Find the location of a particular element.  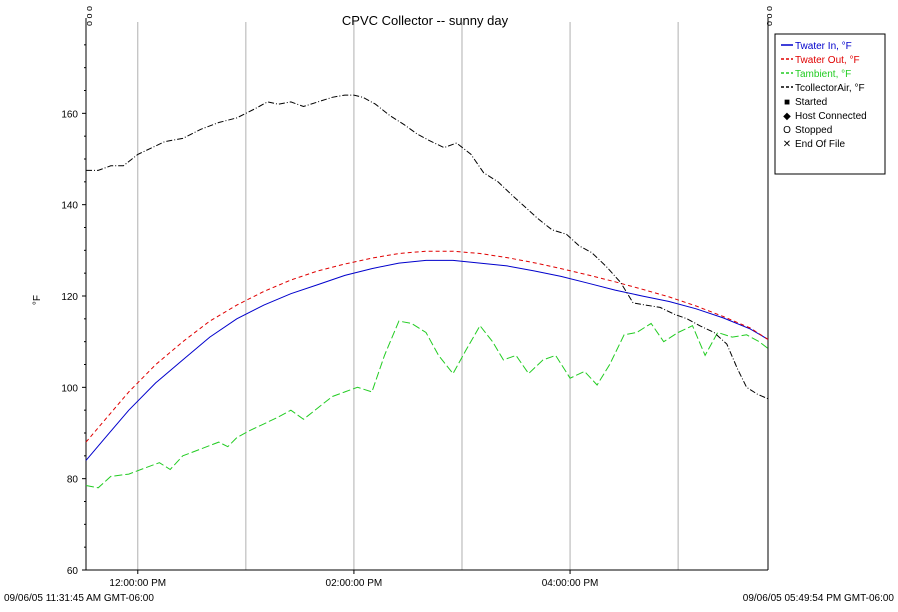

end-marker-label: o o o is located at coordinates (770, 16).